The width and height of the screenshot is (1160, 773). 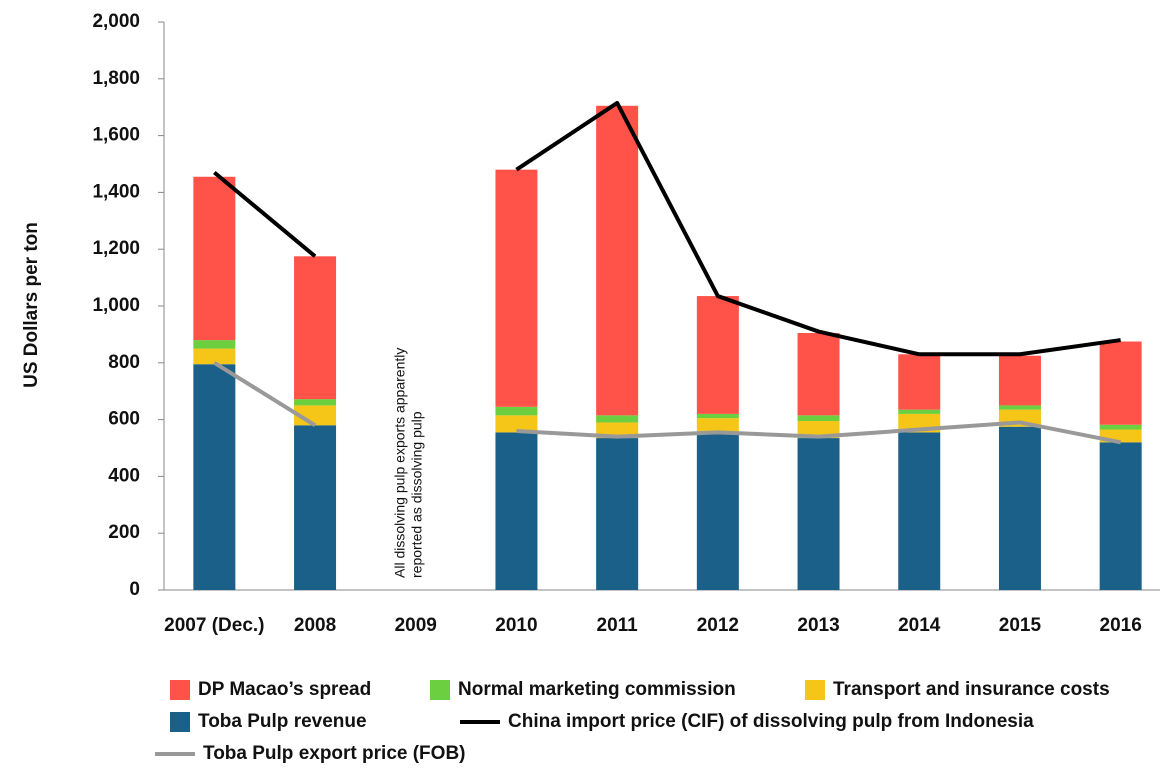 What do you see at coordinates (116, 78) in the screenshot?
I see `y-tick-label: 1,800` at bounding box center [116, 78].